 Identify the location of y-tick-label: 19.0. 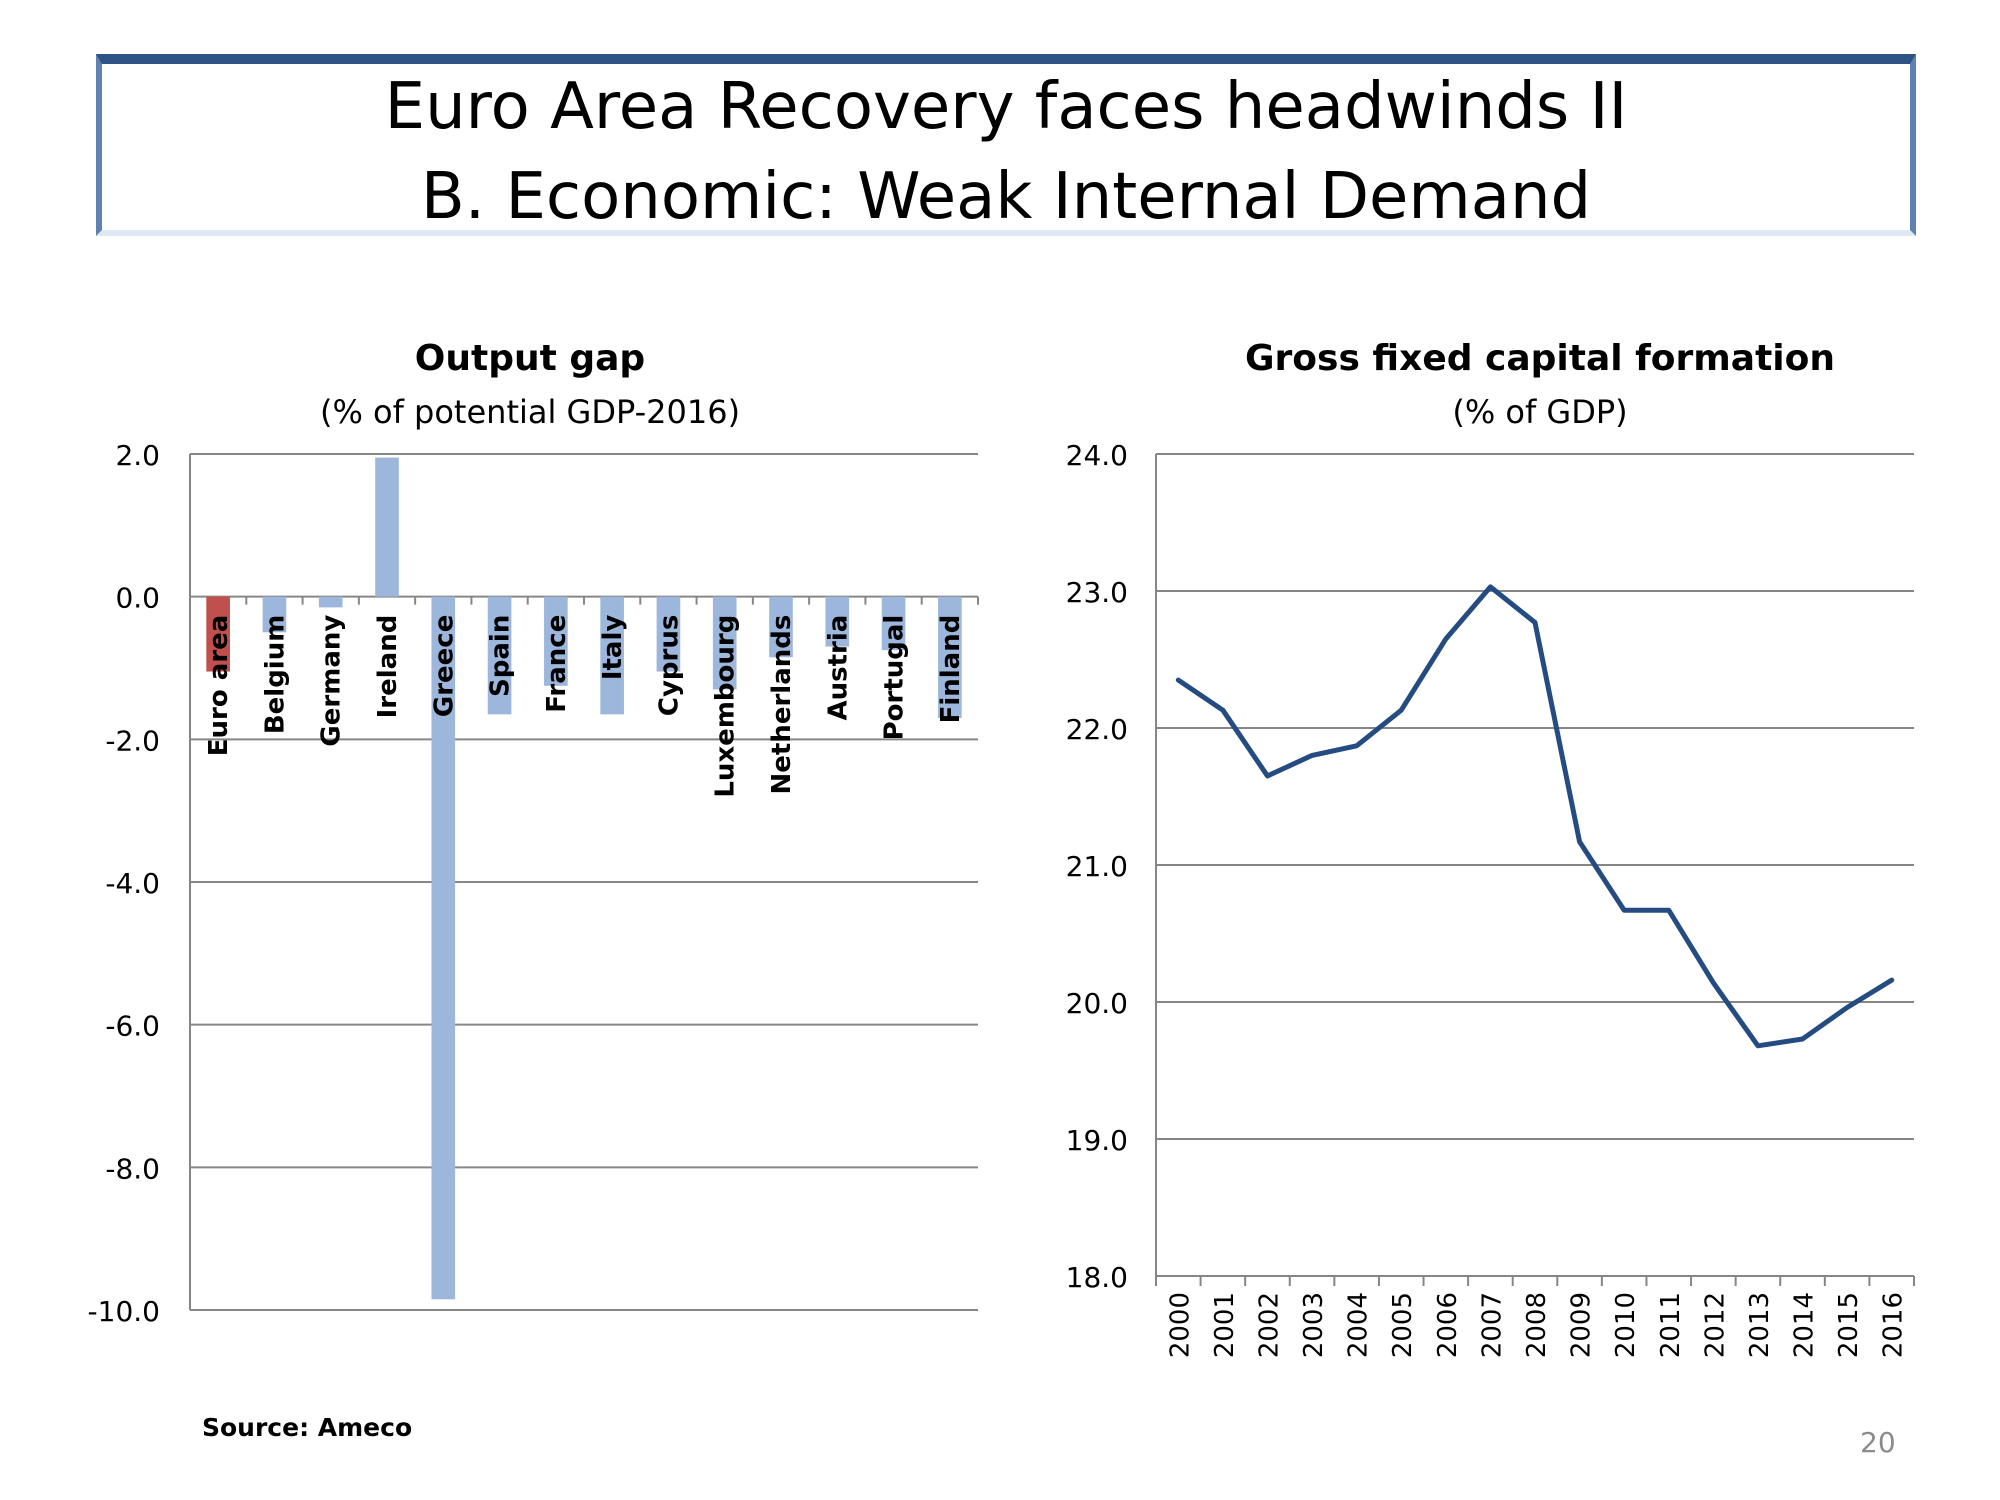
(1097, 1140).